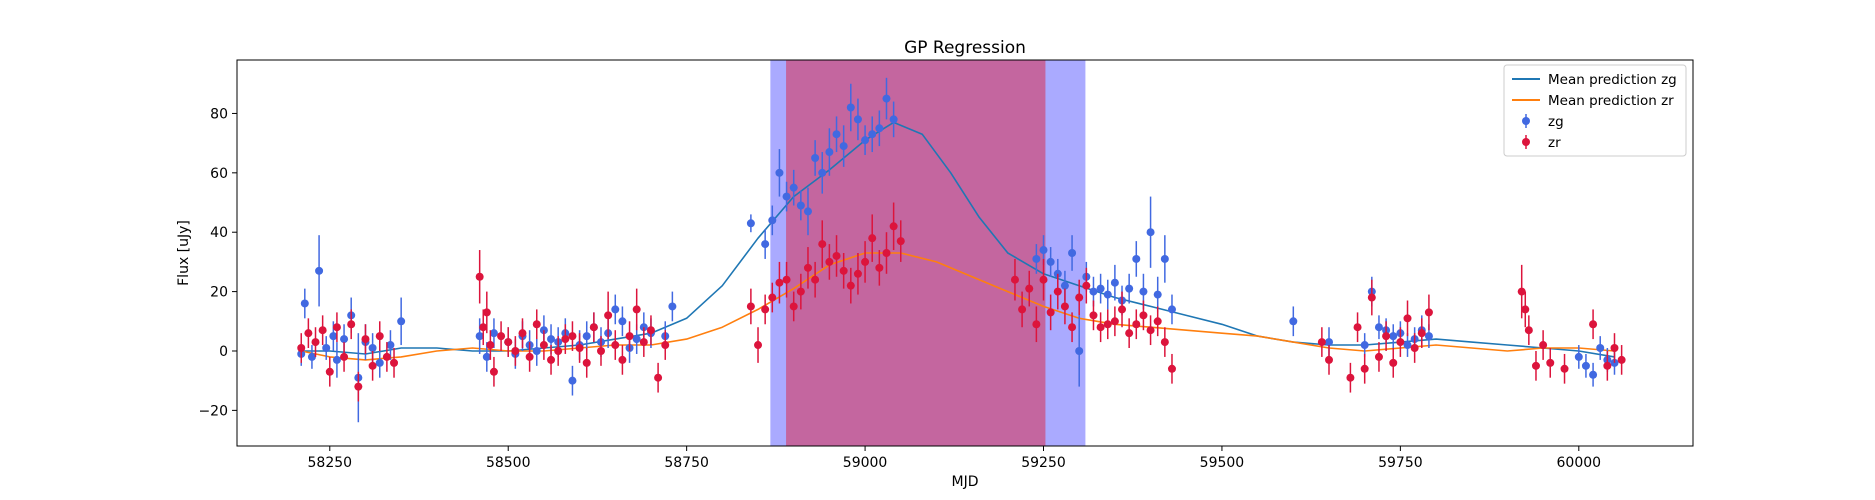 The width and height of the screenshot is (1875, 500). I want to click on x-tick-label: 59750, so click(1400, 463).